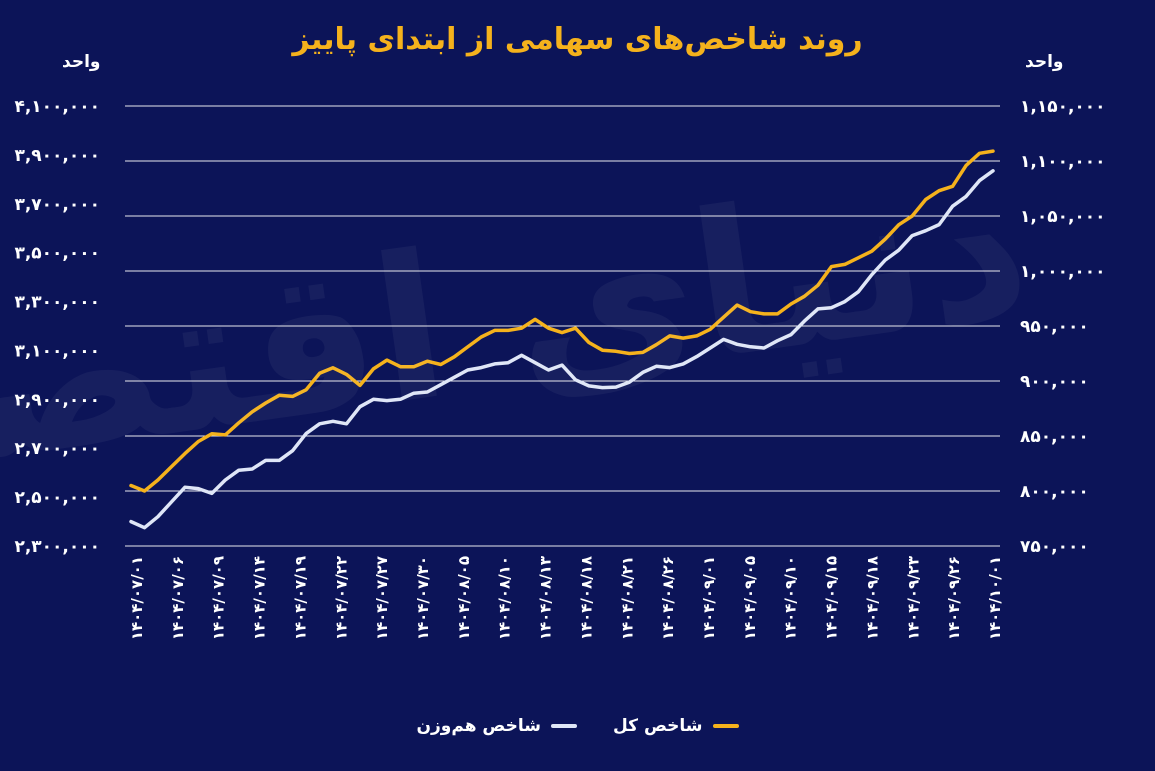 This screenshot has width=1155, height=771. Describe the element at coordinates (57, 400) in the screenshot. I see `left-tick-label: ۲,۹۰۰,۰۰۰` at that location.